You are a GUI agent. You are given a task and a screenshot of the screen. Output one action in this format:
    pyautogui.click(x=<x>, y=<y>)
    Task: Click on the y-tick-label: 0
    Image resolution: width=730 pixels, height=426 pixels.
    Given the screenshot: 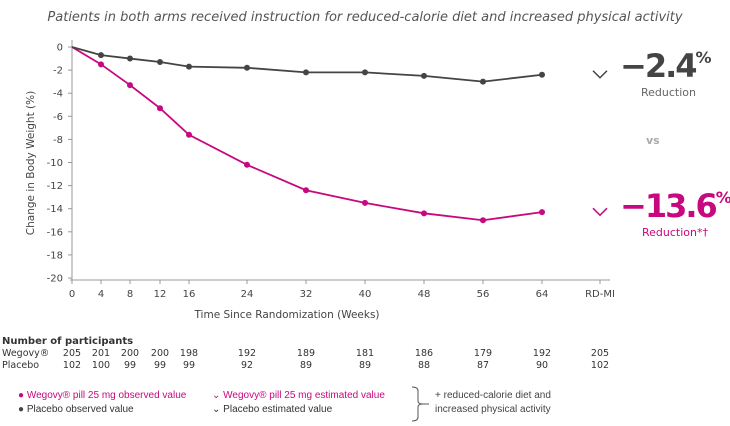 What is the action you would take?
    pyautogui.click(x=60, y=48)
    